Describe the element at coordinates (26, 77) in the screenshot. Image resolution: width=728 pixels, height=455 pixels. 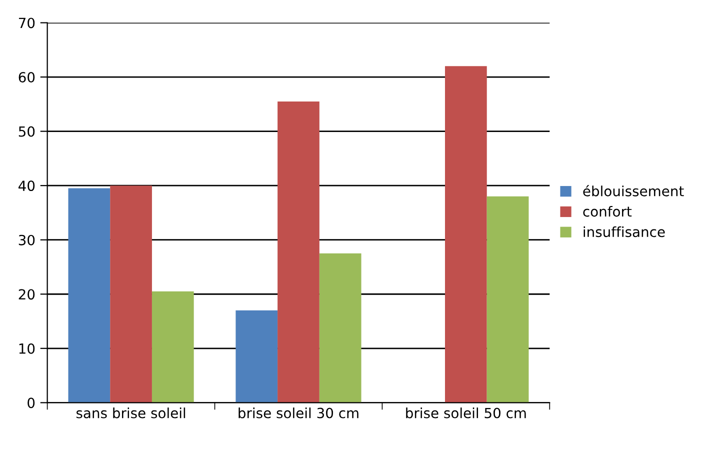
I see `y-tick-label: 60` at that location.